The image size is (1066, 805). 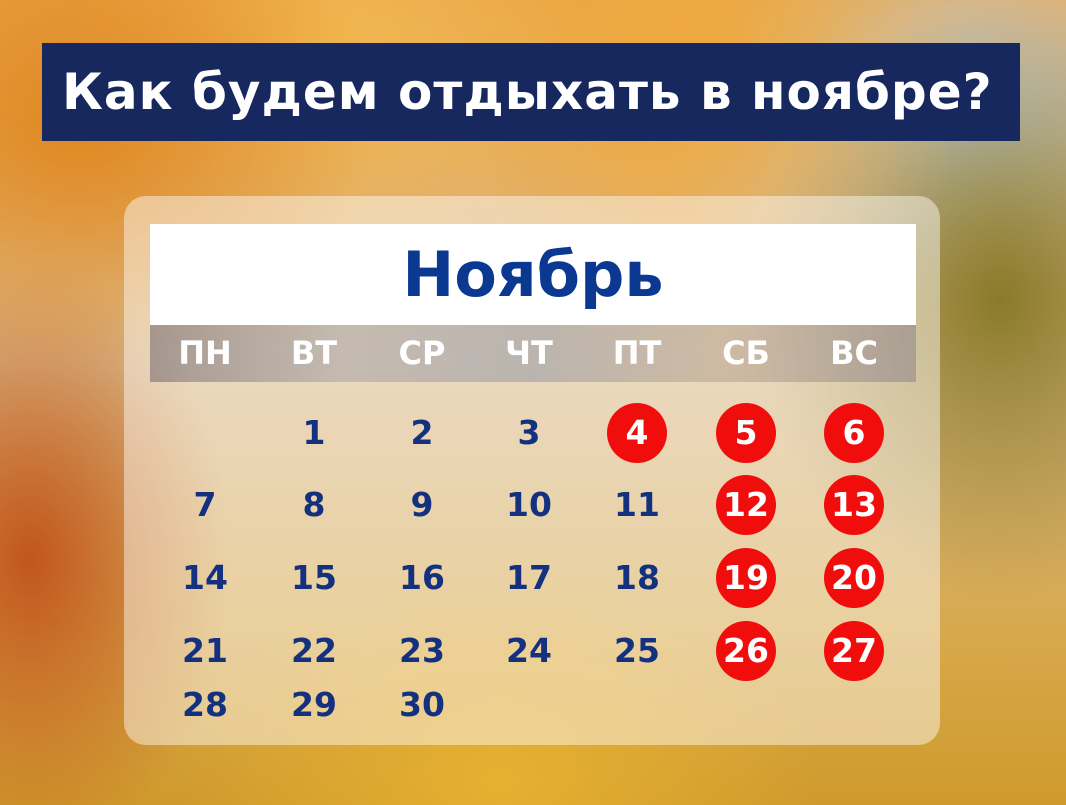 What do you see at coordinates (746, 651) in the screenshot?
I see `day-off-cell: 26` at bounding box center [746, 651].